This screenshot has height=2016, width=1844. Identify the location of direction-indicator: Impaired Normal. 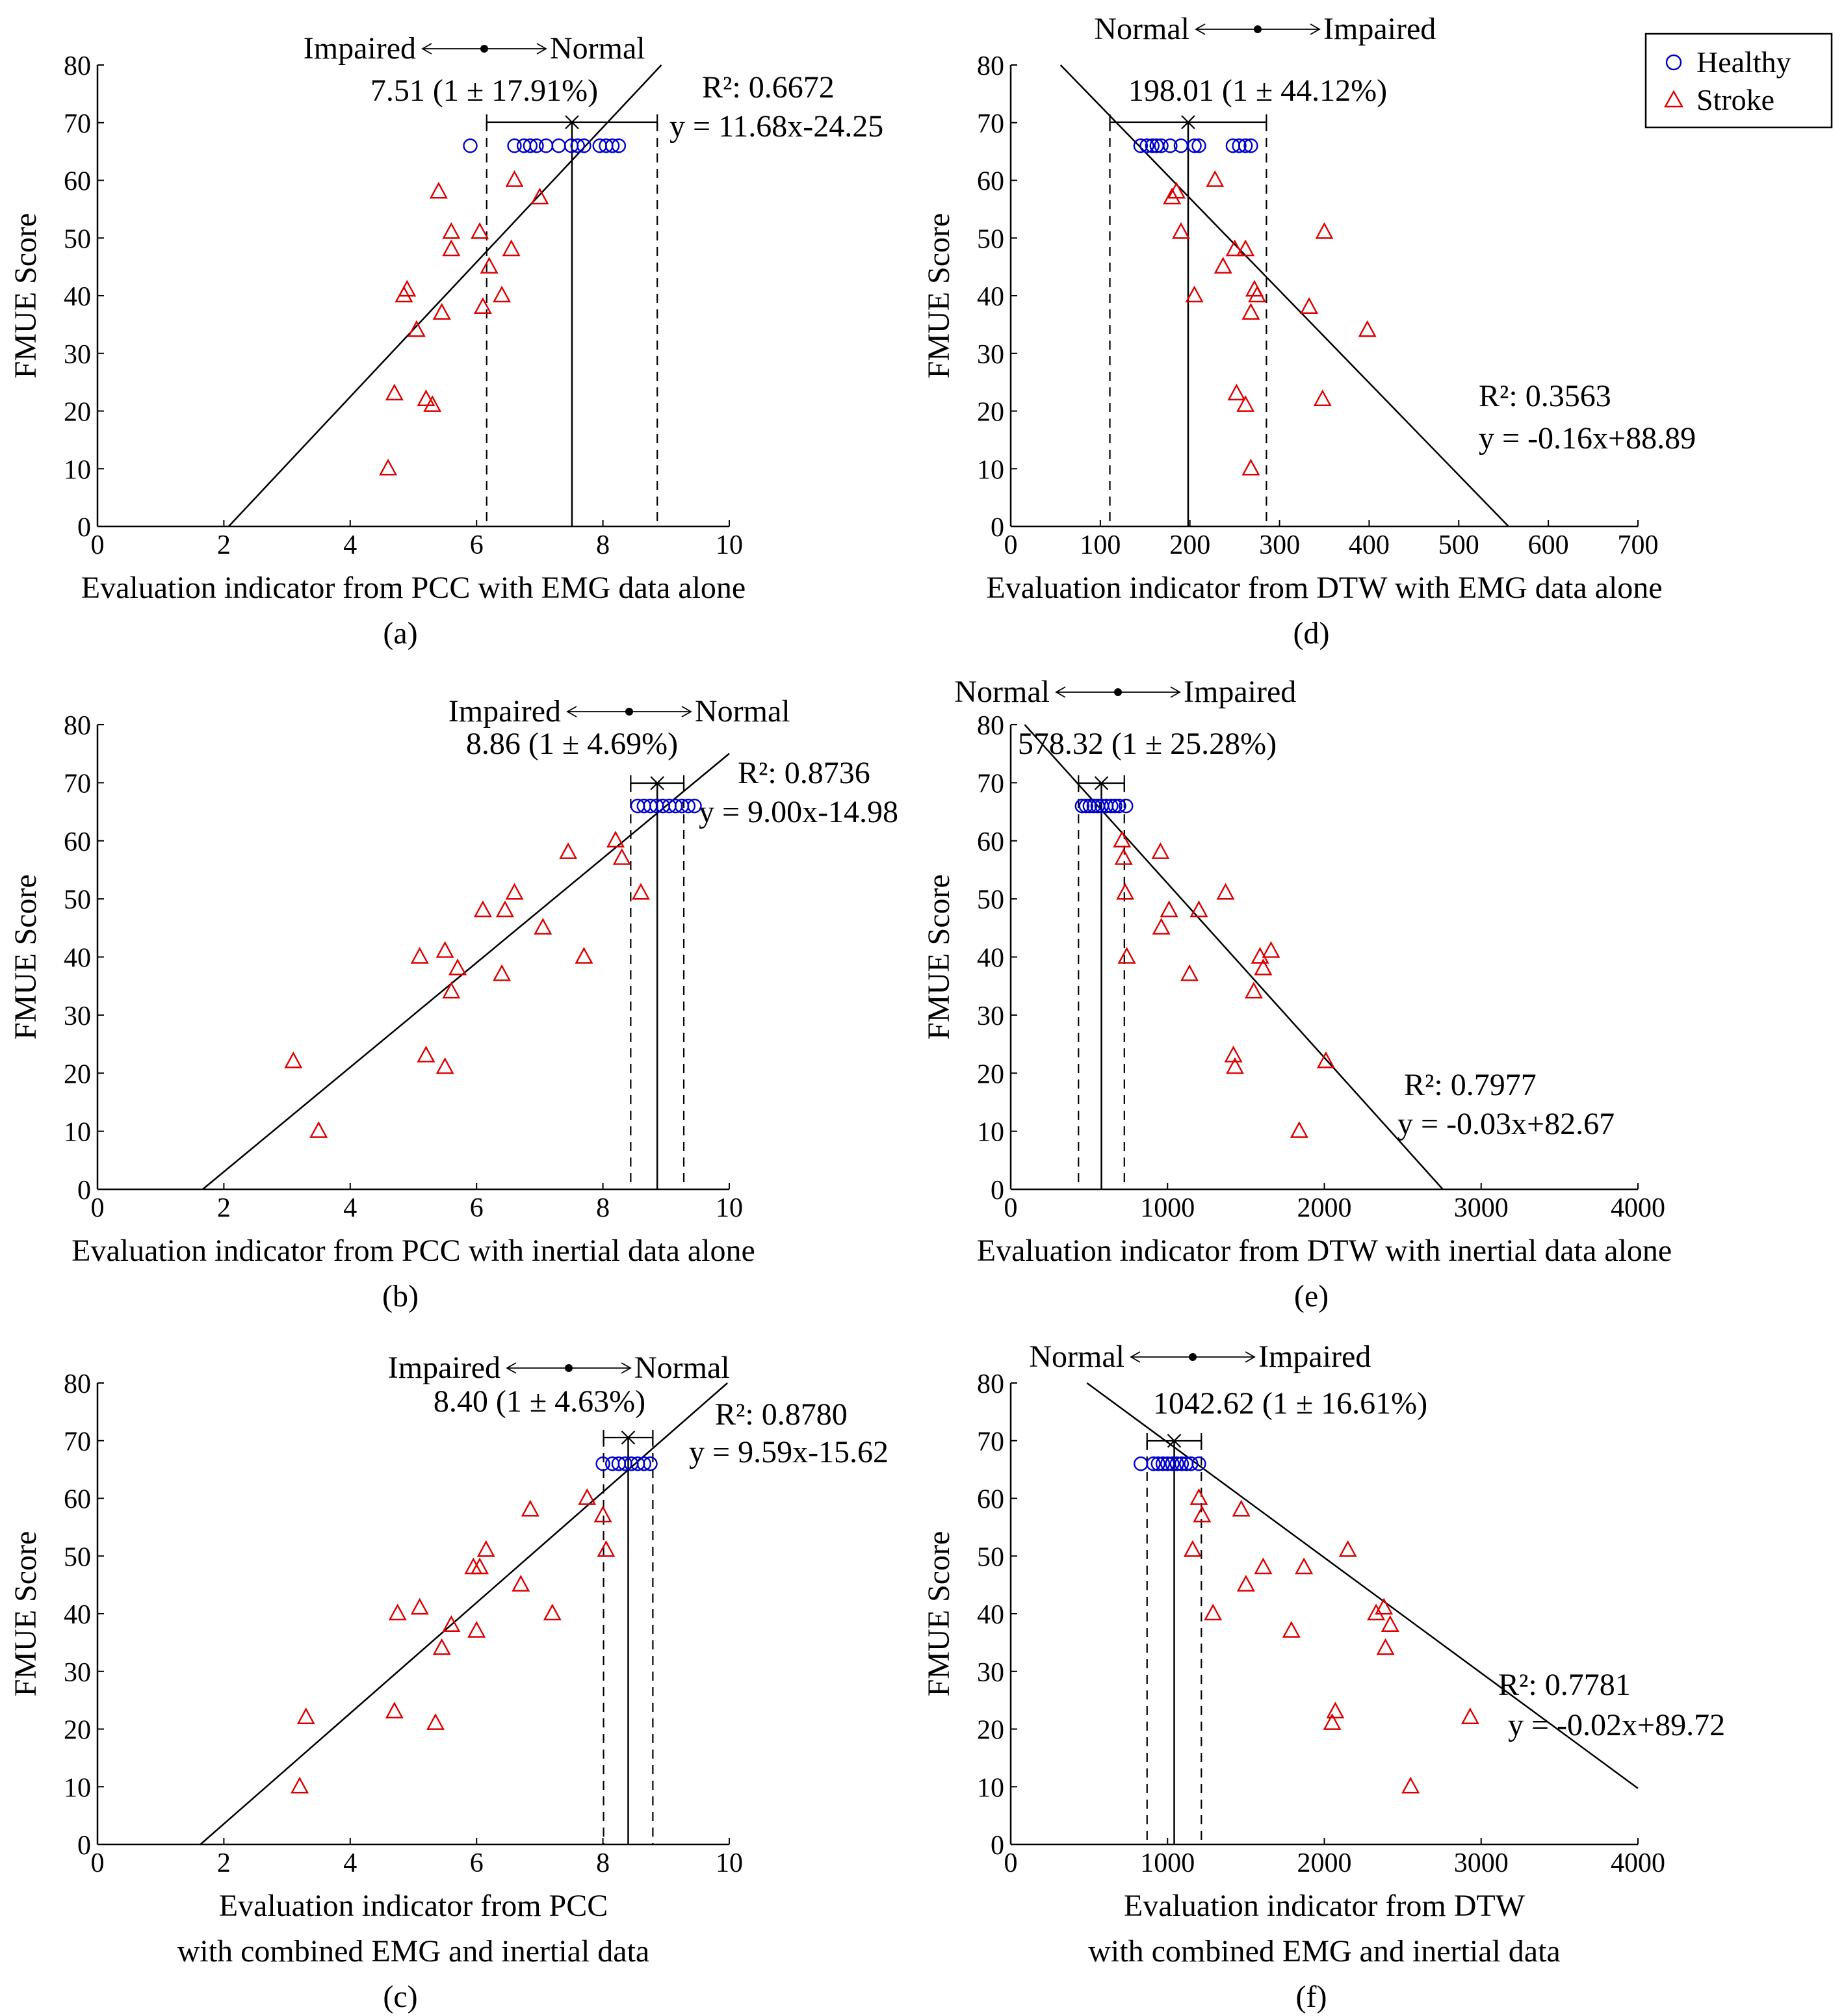
(474, 48).